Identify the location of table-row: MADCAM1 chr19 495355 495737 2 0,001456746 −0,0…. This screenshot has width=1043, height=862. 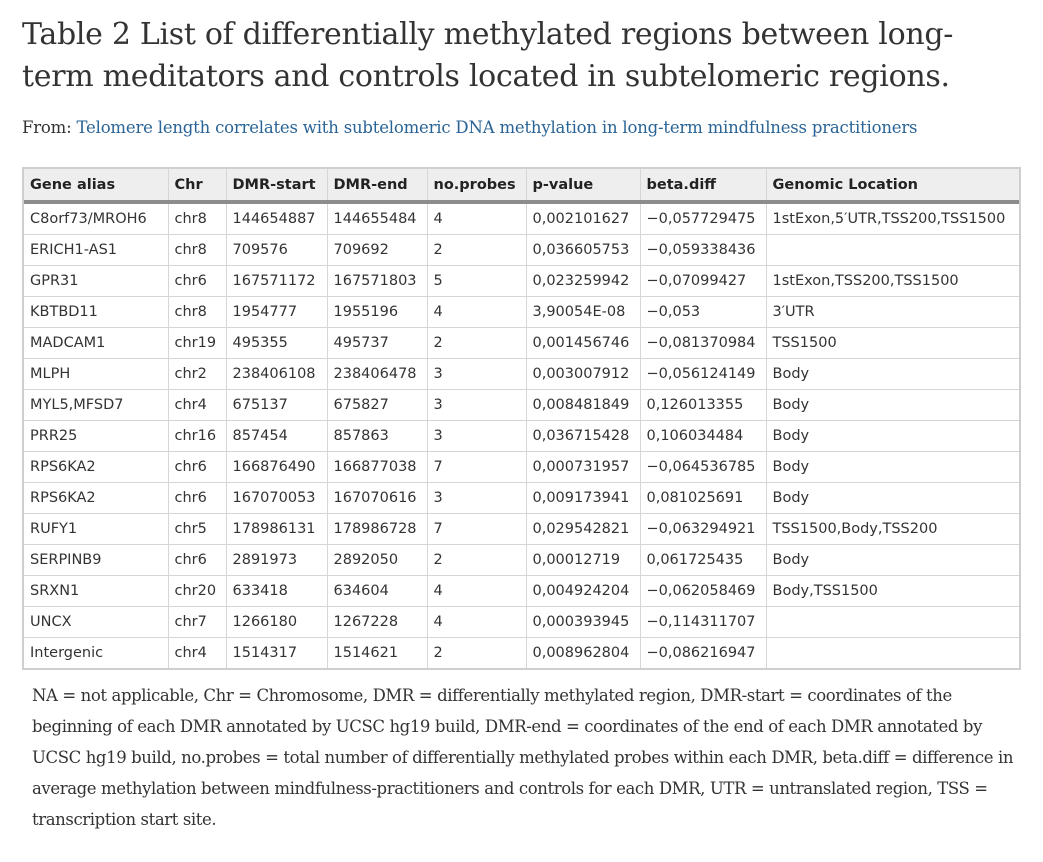
(521, 343).